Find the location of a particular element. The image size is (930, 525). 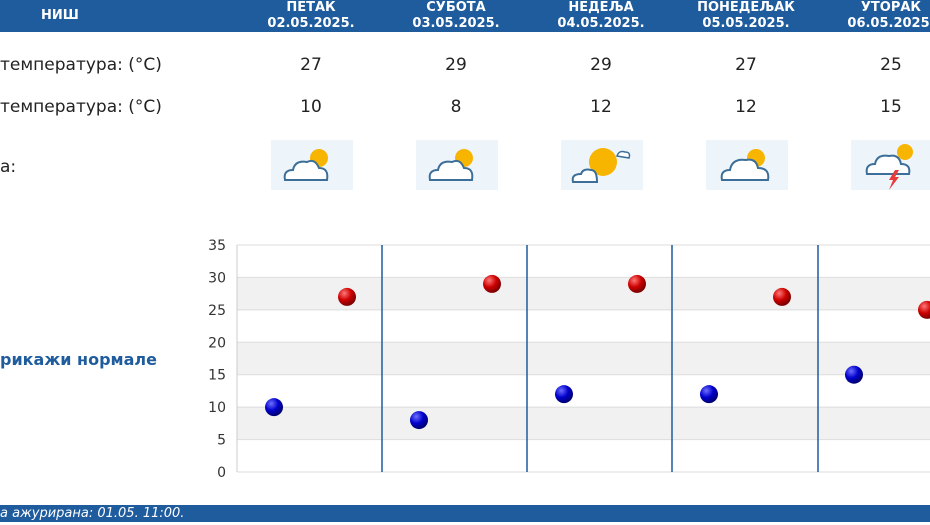

y-tick-label: 30 is located at coordinates (217, 278).